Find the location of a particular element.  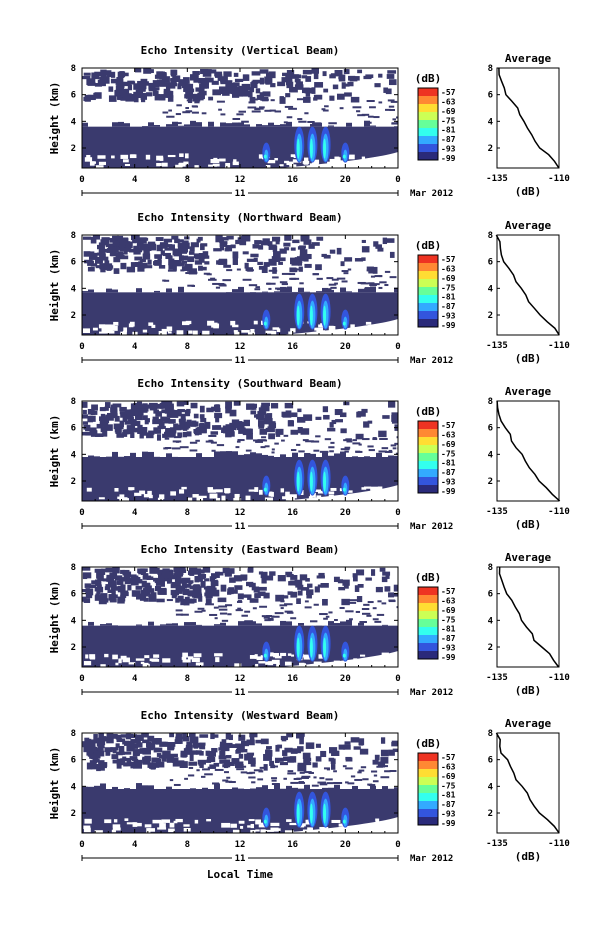

x-tick-label: 20 is located at coordinates (345, 845).